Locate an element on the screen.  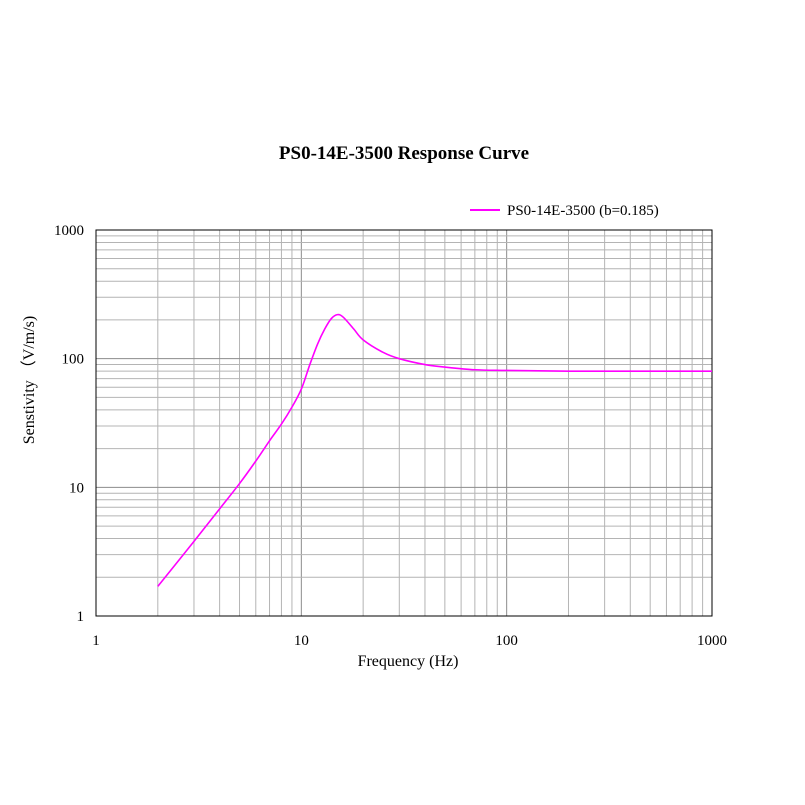
legend-label: PS0-14E-3500 (b=0.185) is located at coordinates (583, 211).